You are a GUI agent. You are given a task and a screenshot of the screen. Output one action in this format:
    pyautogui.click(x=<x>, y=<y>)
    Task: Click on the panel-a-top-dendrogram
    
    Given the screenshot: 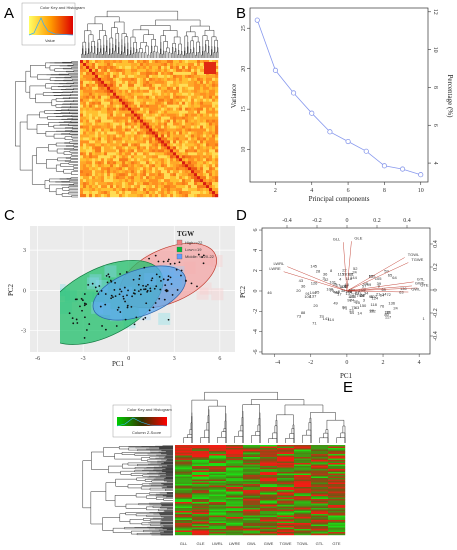 What is the action you would take?
    pyautogui.click(x=150, y=34)
    